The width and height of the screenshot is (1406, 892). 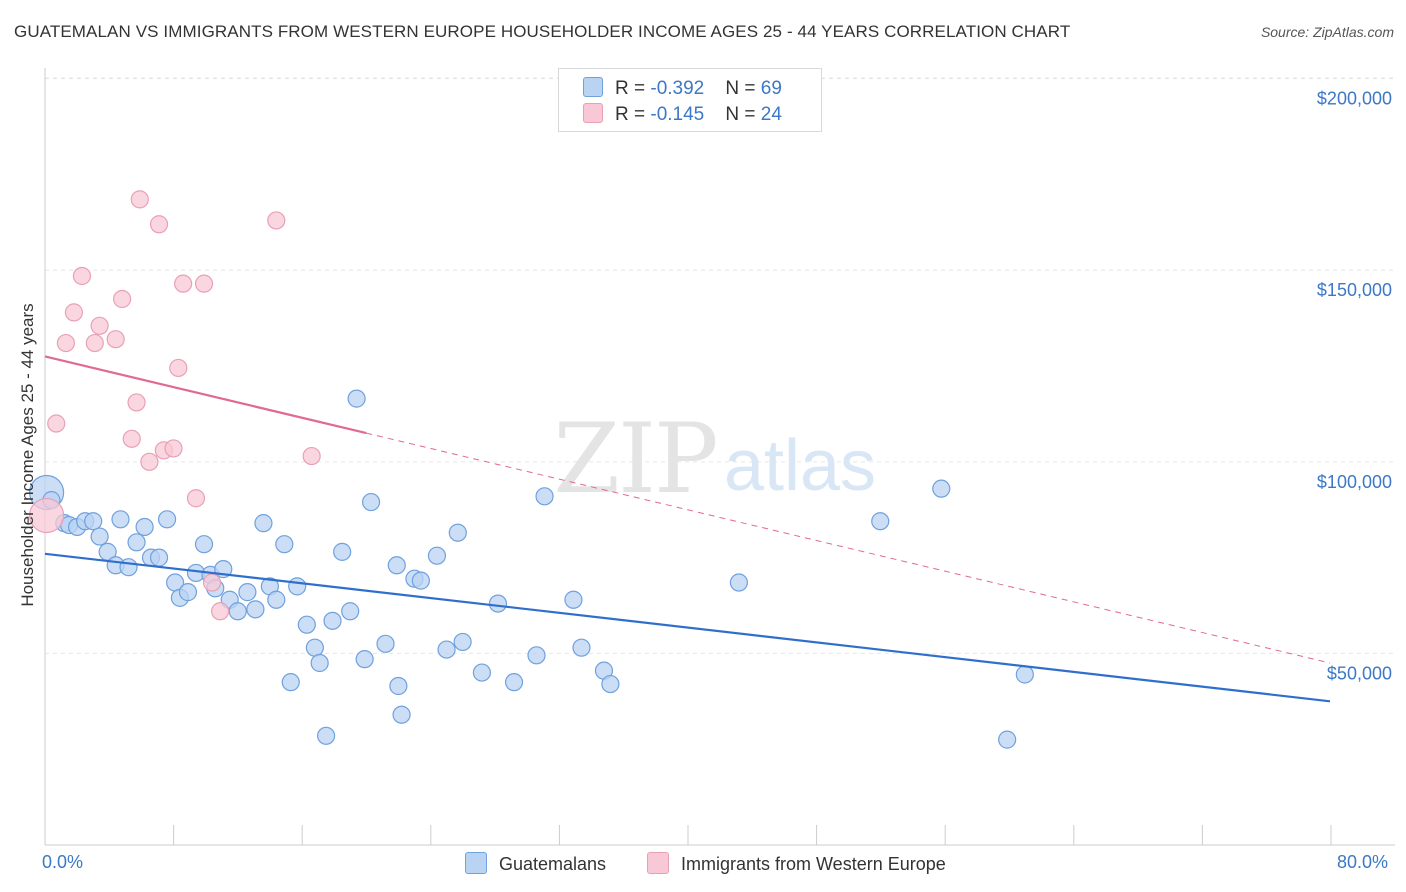 I want to click on legend-row-western-europe: R = -0.145 N = 24, so click(x=682, y=115).